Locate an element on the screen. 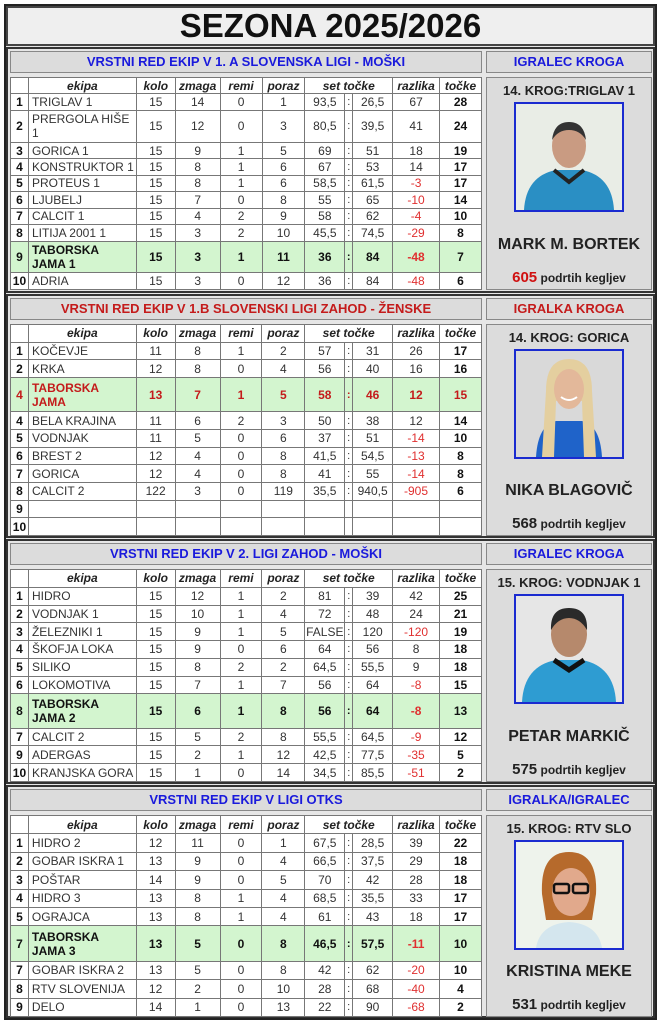 This screenshot has height=1024, width=661. cell: ADERGAS is located at coordinates (82, 755).